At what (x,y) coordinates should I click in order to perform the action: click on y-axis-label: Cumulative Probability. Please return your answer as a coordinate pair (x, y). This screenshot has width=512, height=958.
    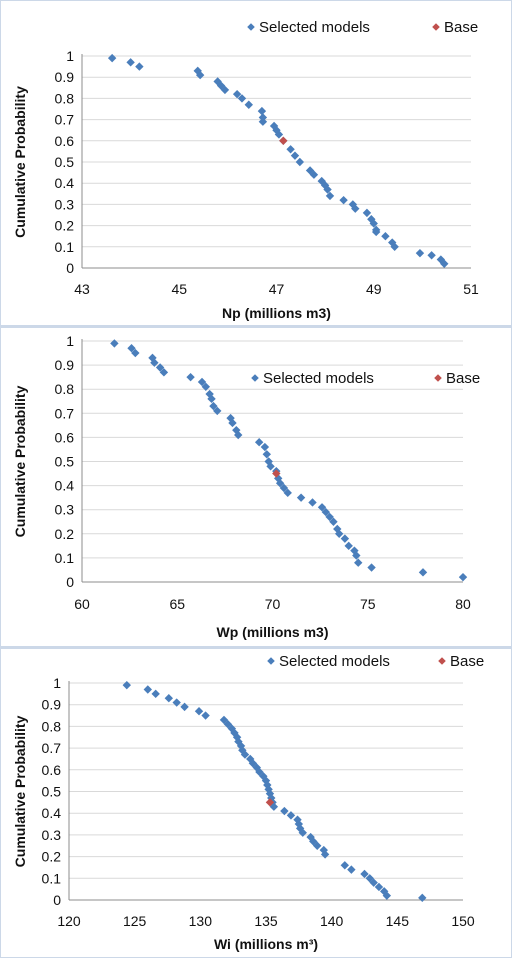
    Looking at the image, I should click on (20, 162).